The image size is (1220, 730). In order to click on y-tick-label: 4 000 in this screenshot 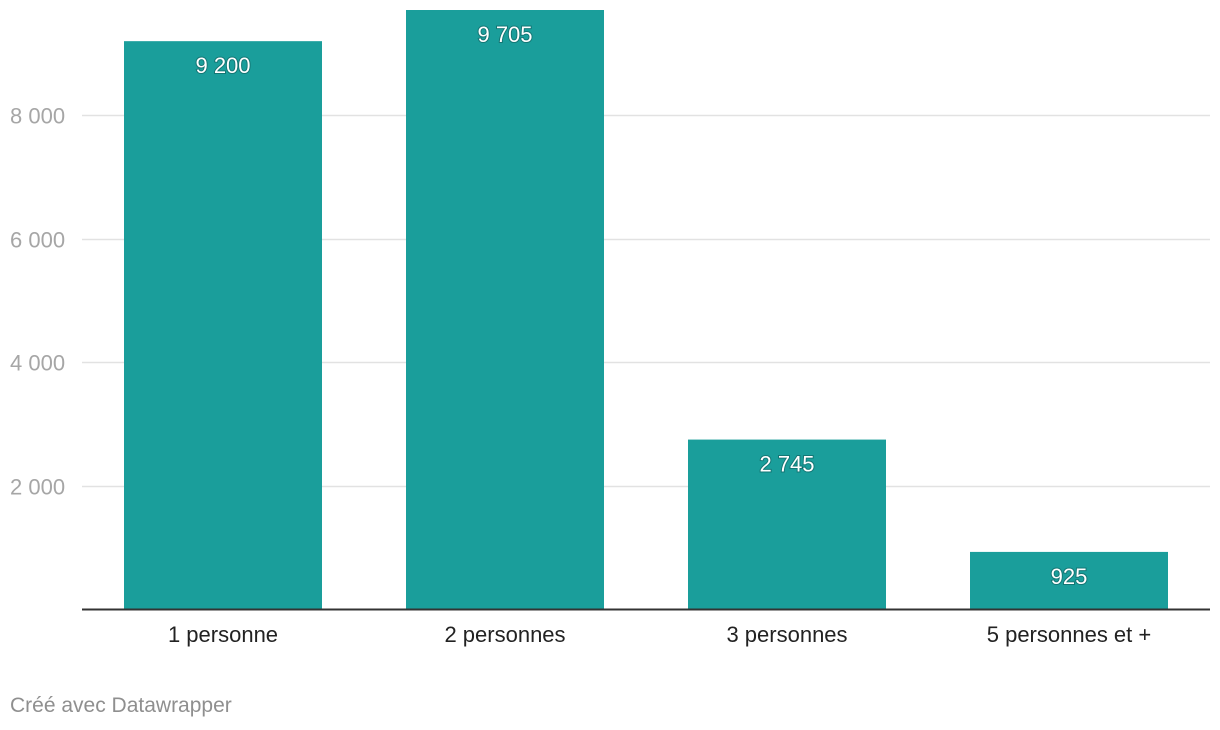, I will do `click(37, 363)`.